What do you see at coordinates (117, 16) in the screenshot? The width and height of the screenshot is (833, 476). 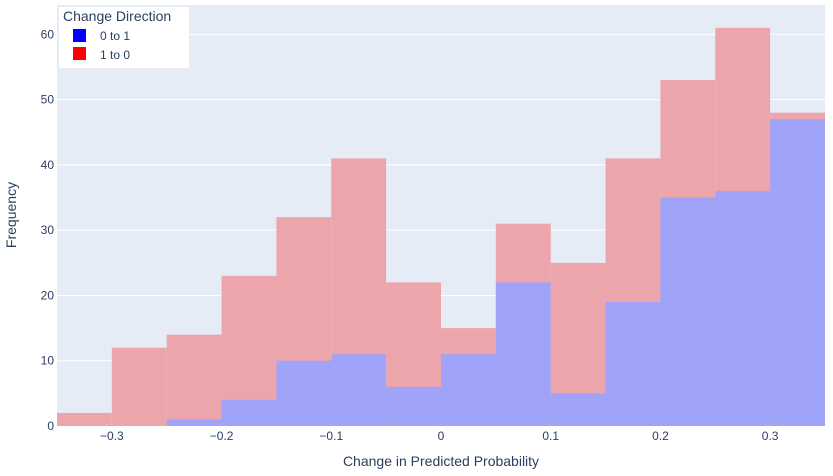 I see `legend-title: Change Direction` at bounding box center [117, 16].